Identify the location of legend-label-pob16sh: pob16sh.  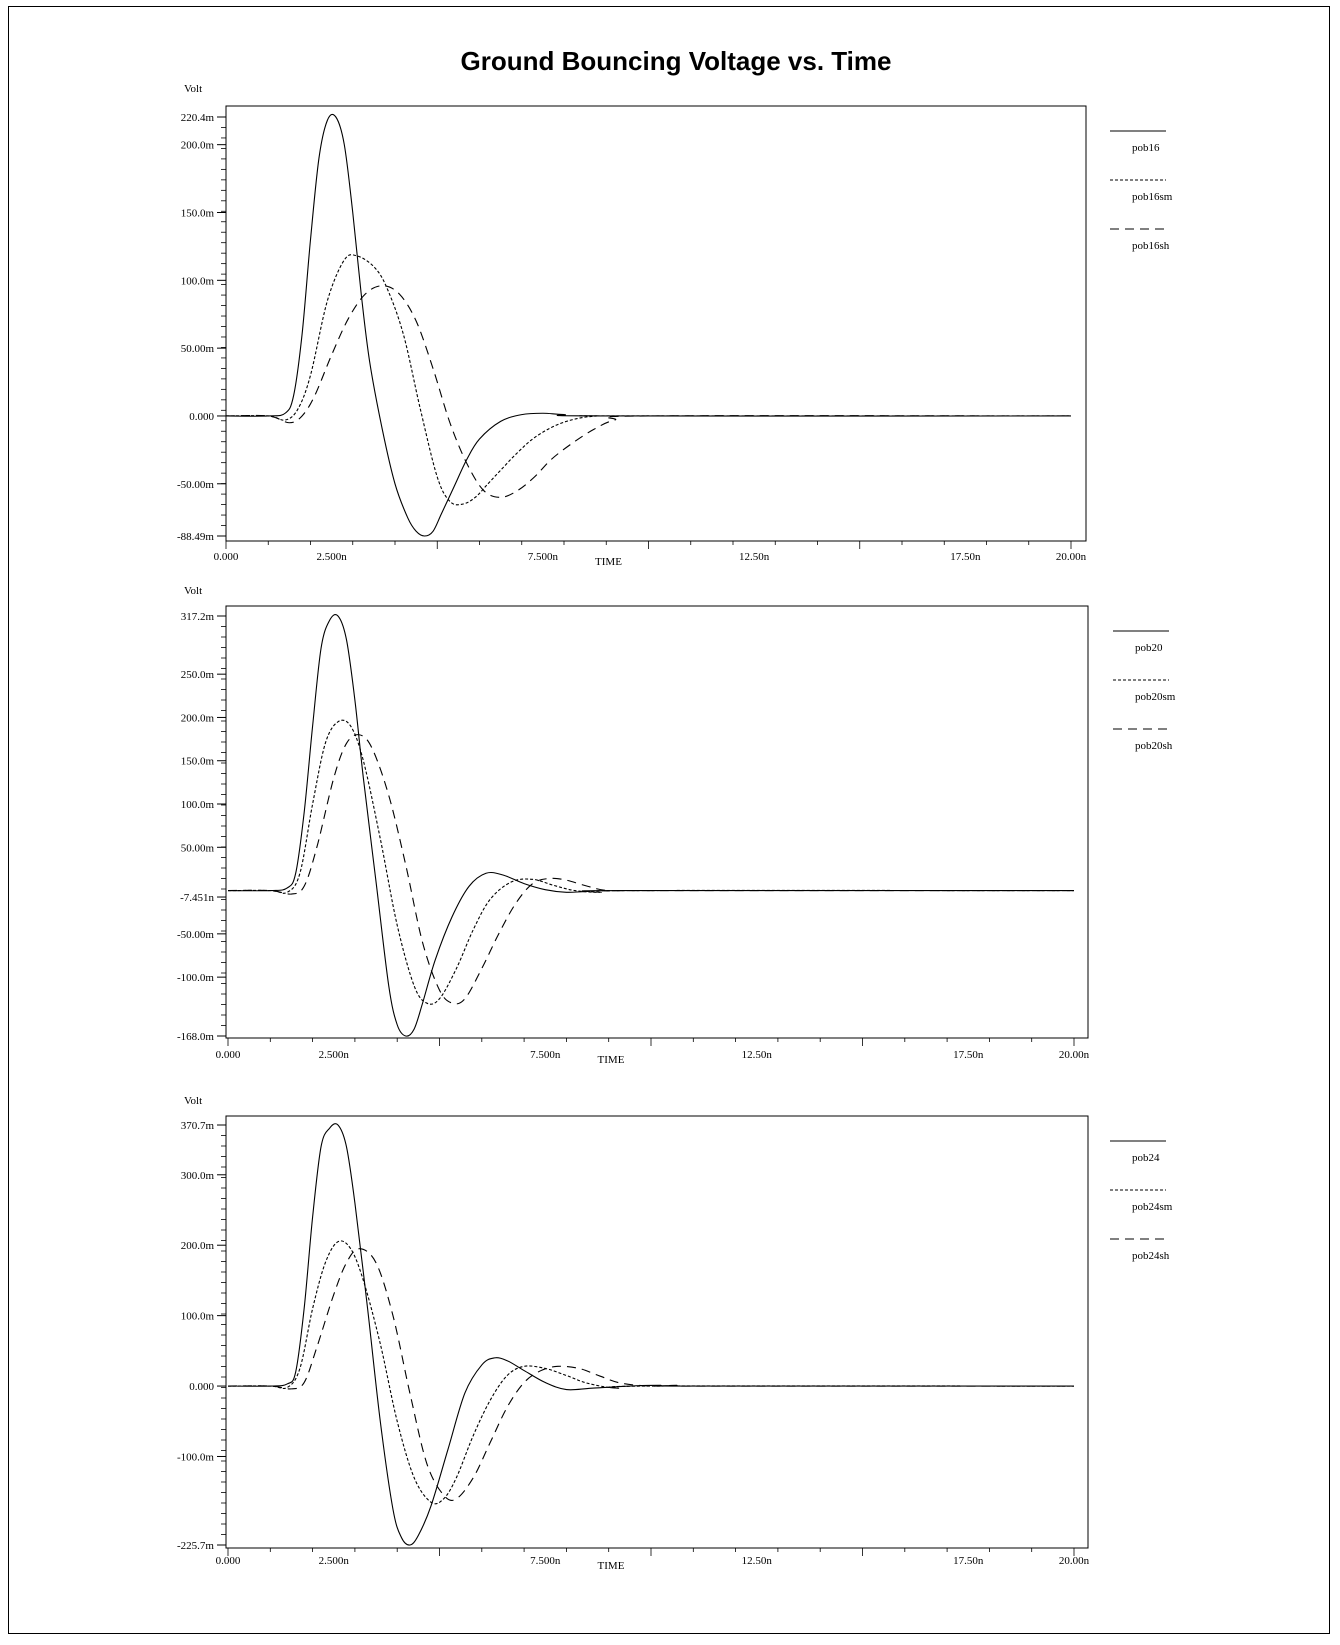
(1151, 246).